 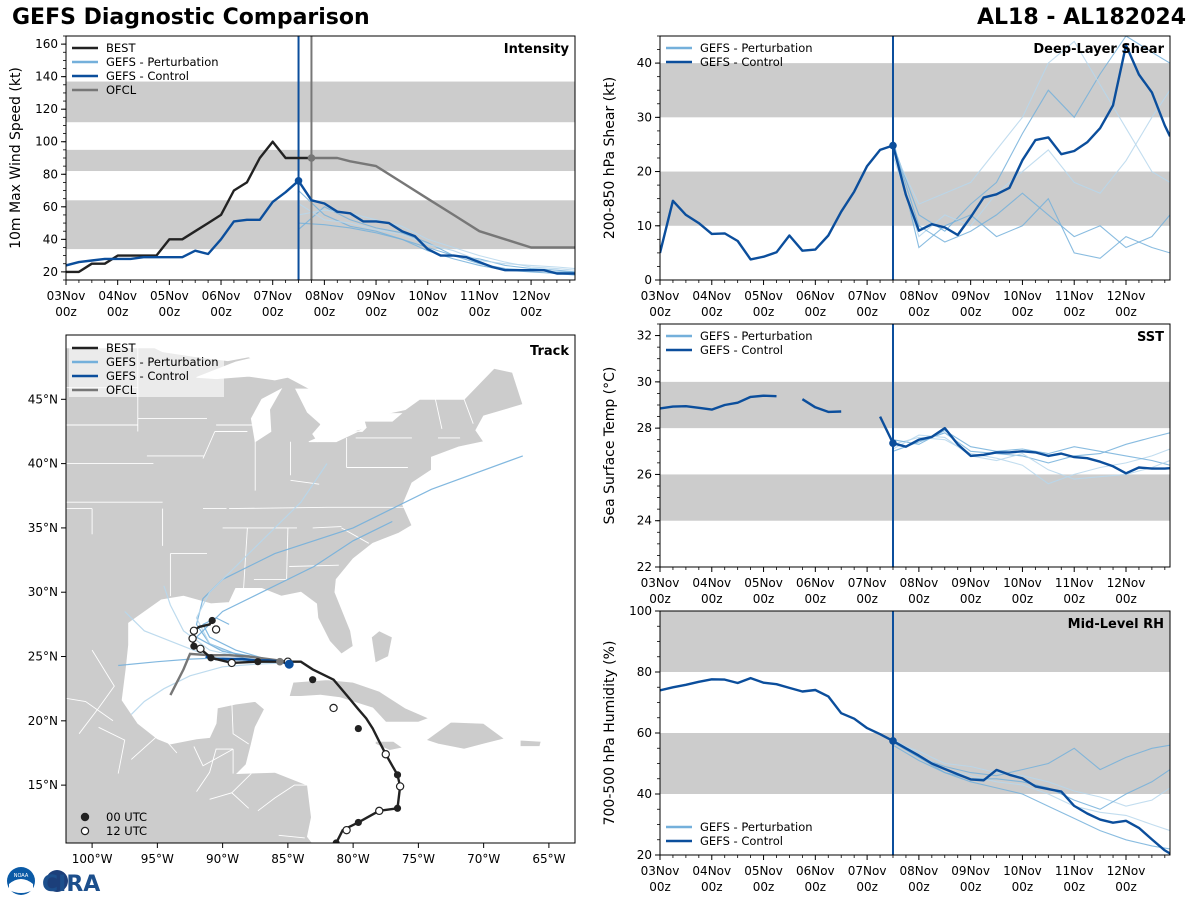 What do you see at coordinates (610, 446) in the screenshot?
I see `y-axis-label: Sea Surface Temp (°C)` at bounding box center [610, 446].